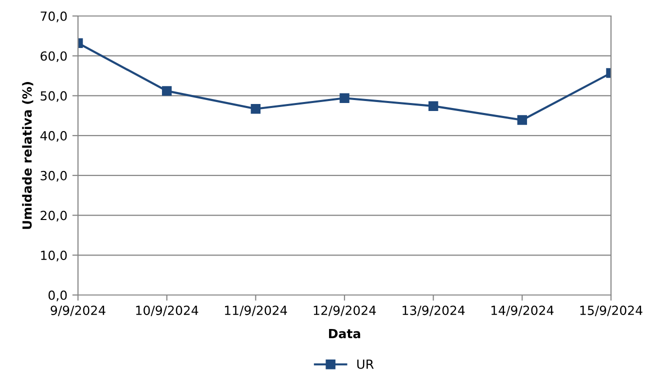 The width and height of the screenshot is (655, 389). I want to click on x-tick-label: 15/9/2024, so click(611, 311).